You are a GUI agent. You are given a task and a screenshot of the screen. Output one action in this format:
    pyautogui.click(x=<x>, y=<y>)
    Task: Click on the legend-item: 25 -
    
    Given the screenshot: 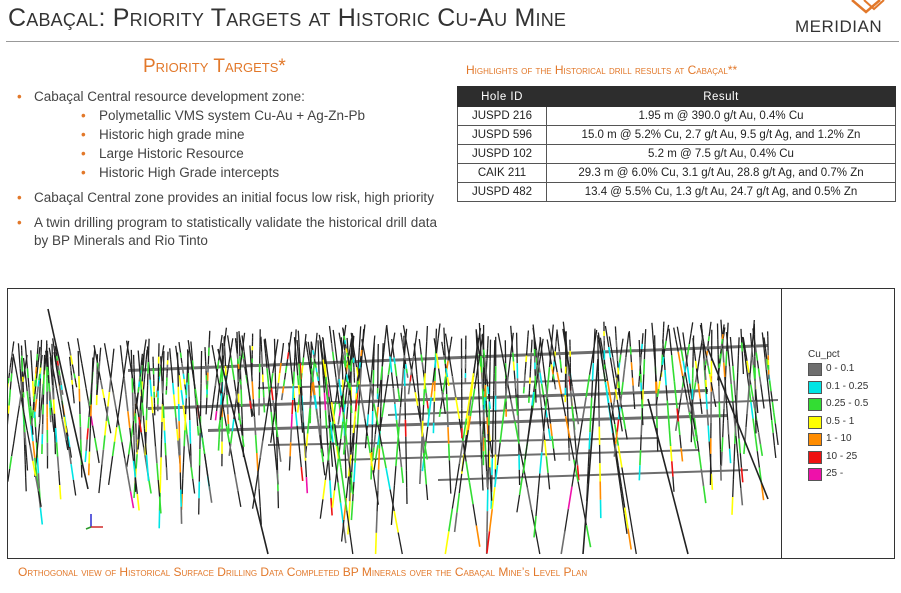 What is the action you would take?
    pyautogui.click(x=851, y=475)
    